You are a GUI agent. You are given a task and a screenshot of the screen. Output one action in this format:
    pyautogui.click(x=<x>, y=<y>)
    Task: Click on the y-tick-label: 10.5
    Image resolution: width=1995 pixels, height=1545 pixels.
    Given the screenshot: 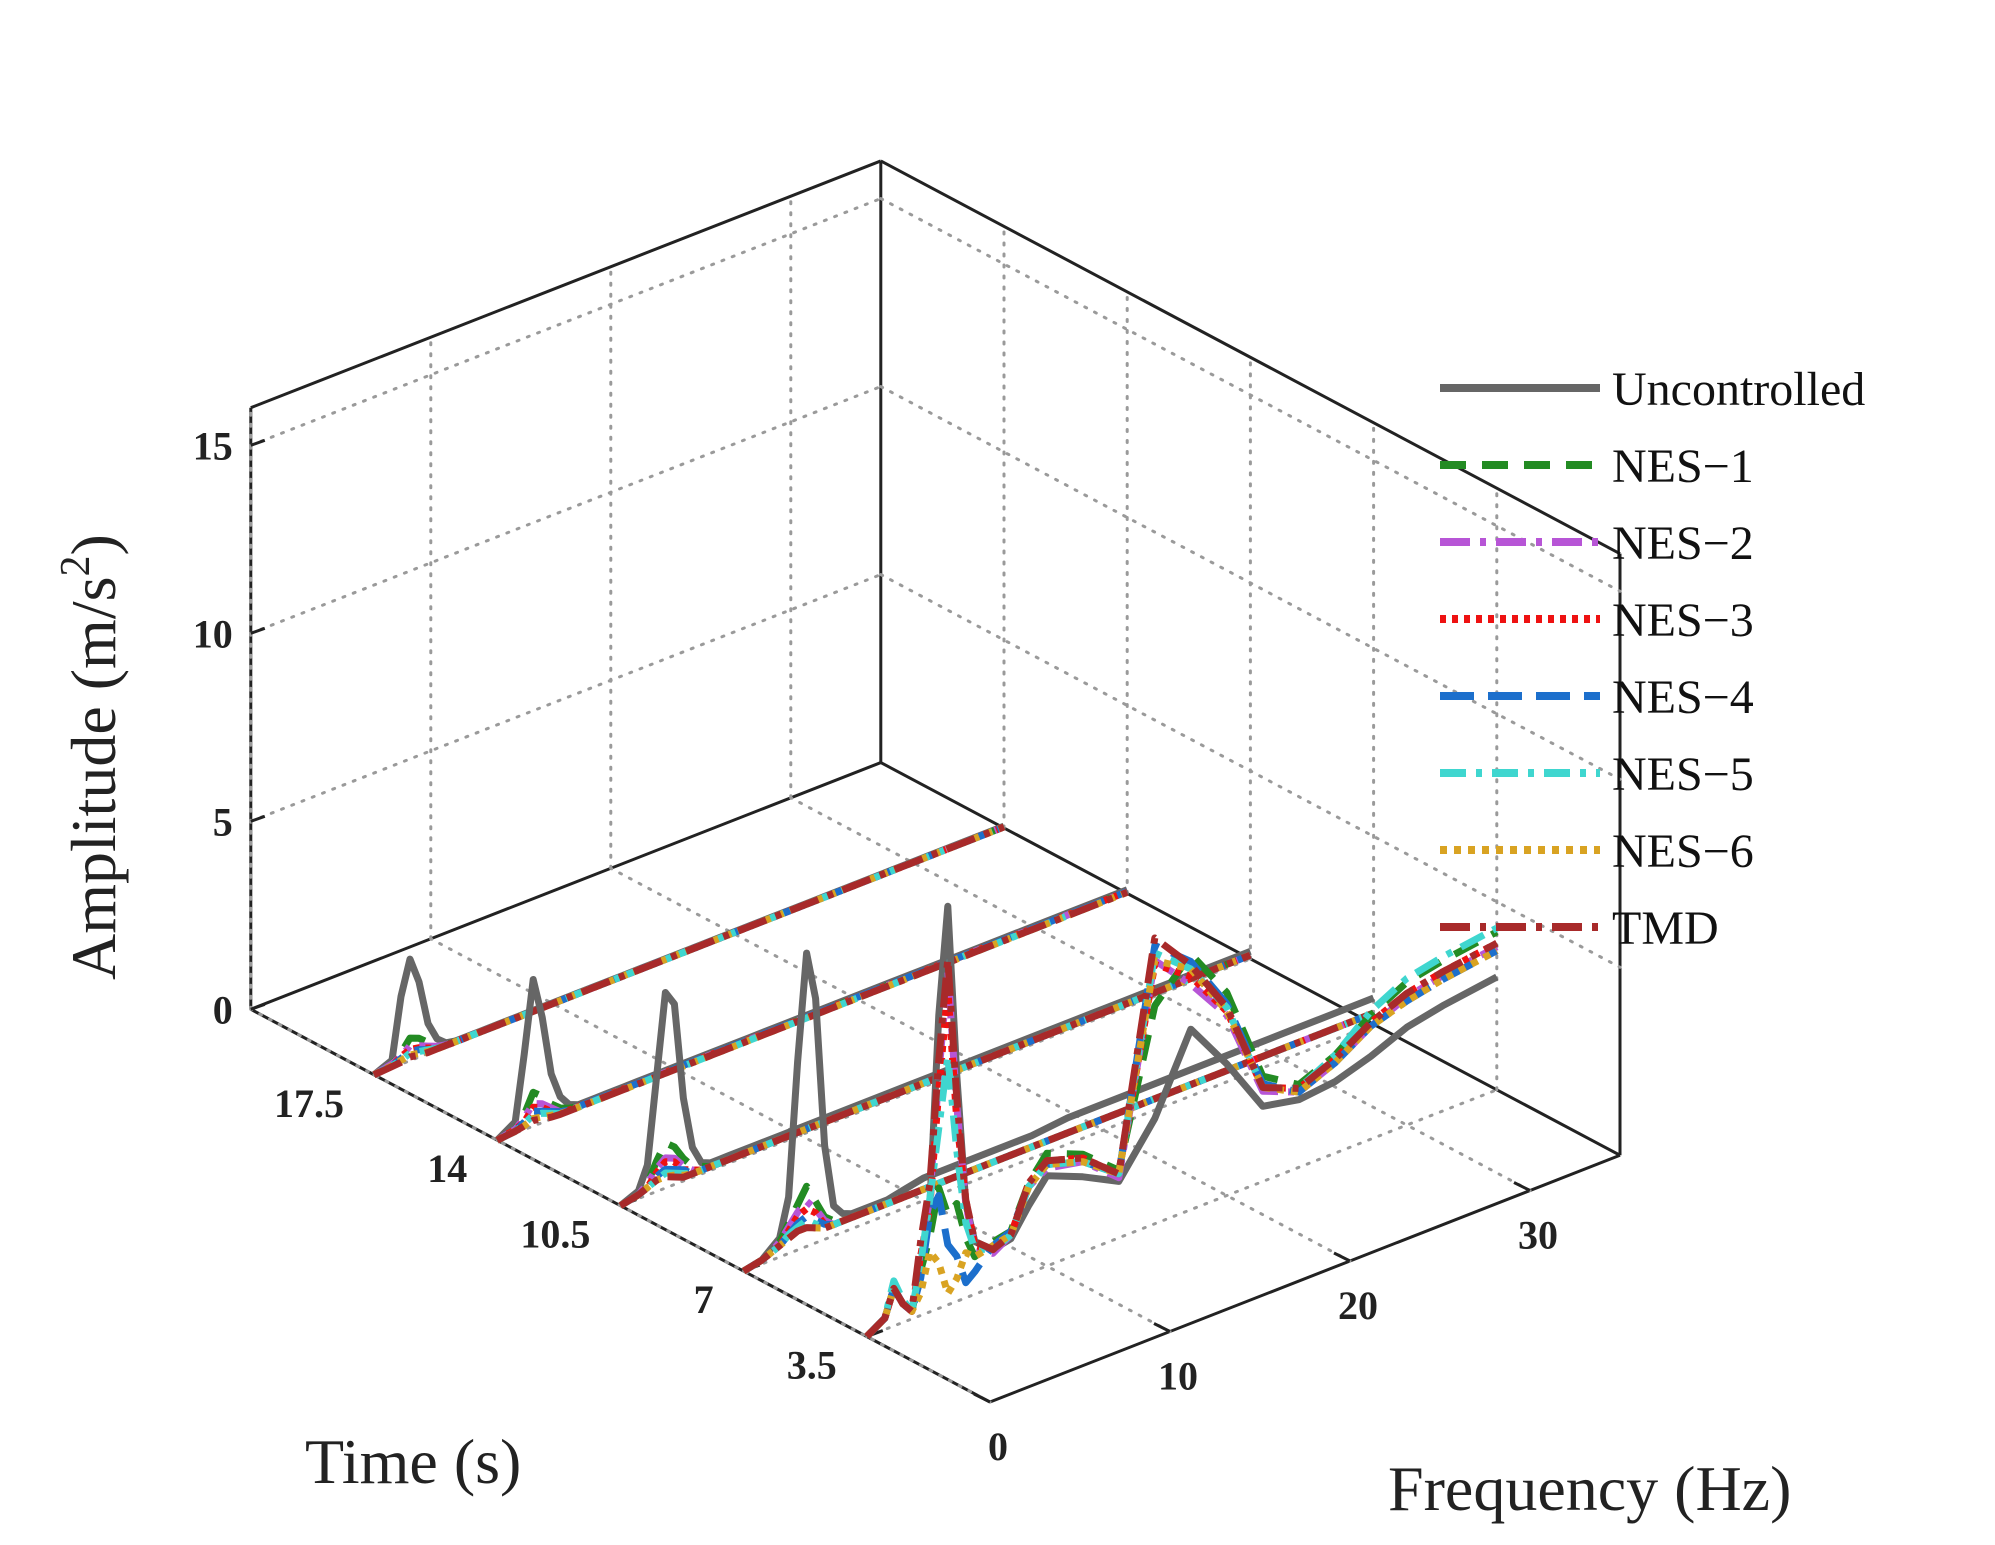 What is the action you would take?
    pyautogui.click(x=555, y=1234)
    